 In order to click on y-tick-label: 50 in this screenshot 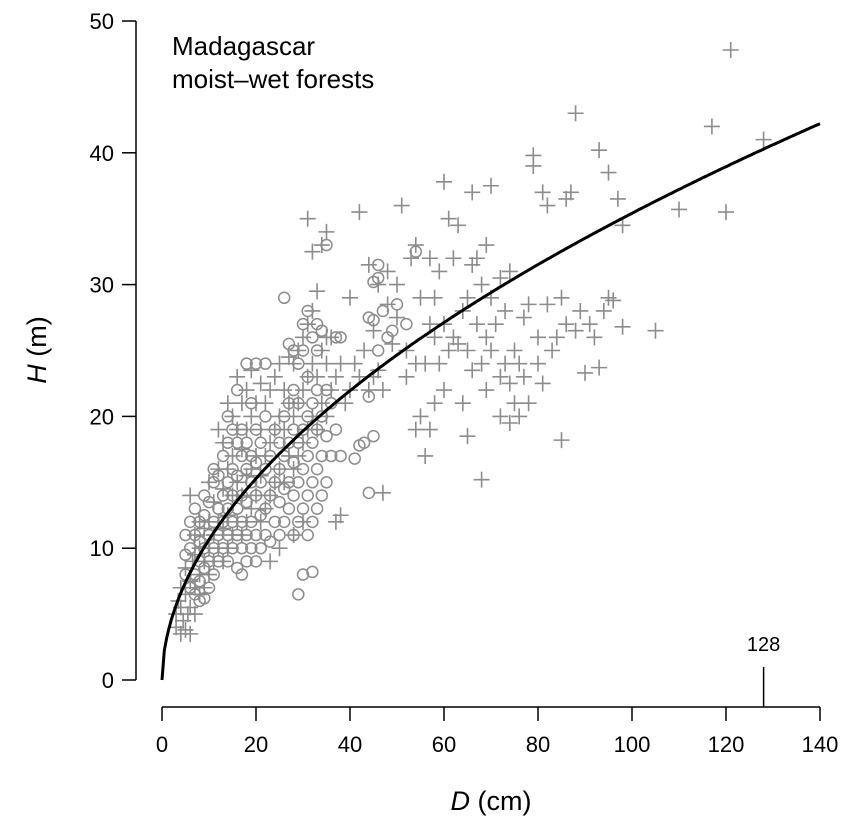, I will do `click(102, 21)`.